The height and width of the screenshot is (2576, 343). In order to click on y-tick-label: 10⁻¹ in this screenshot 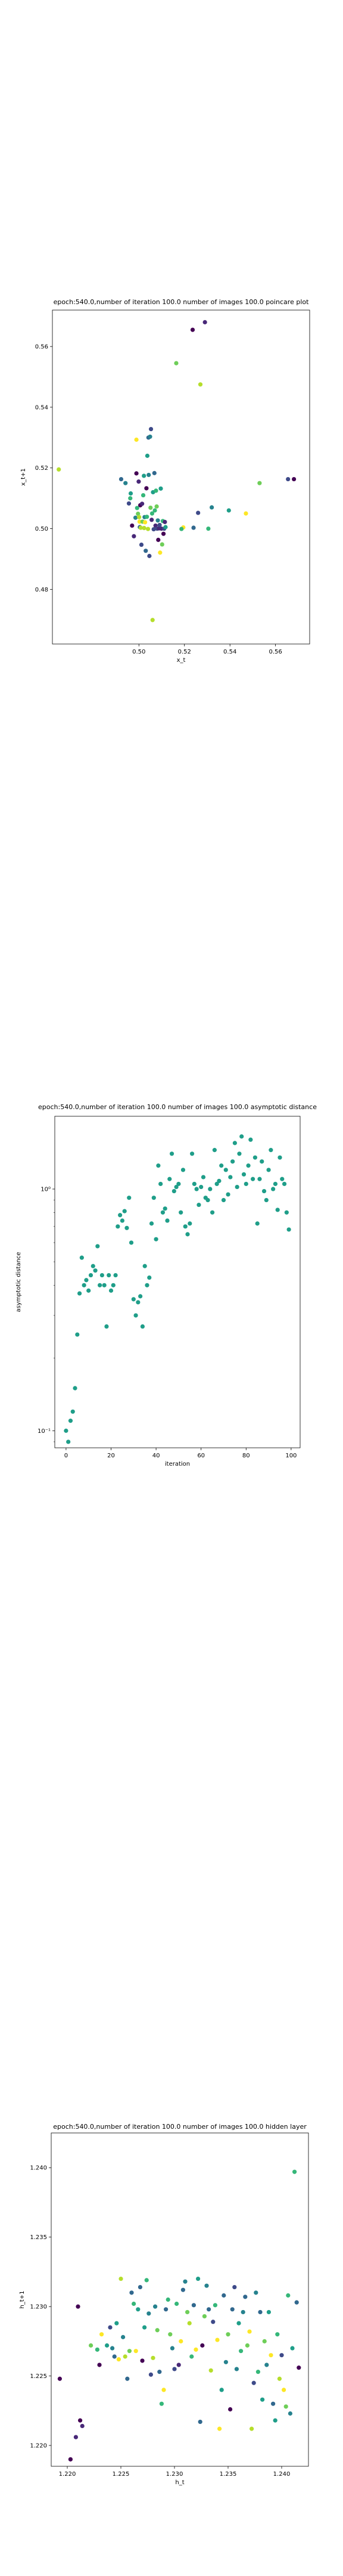, I will do `click(45, 1431)`.